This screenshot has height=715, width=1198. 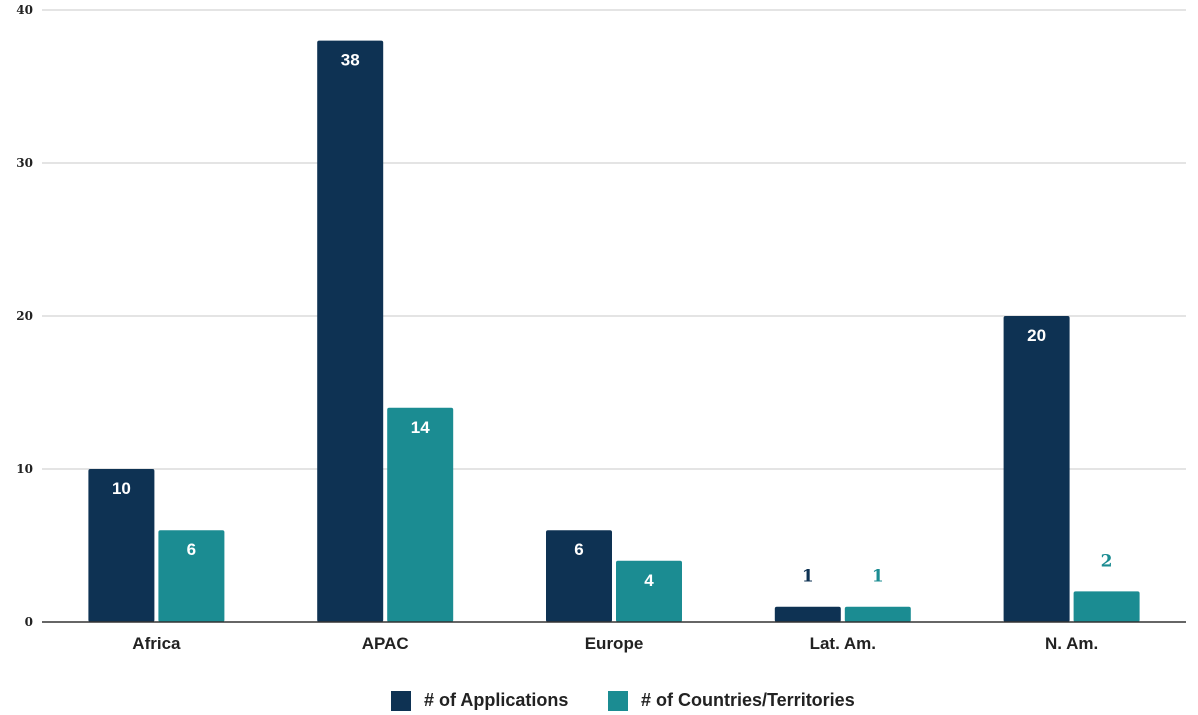 What do you see at coordinates (385, 643) in the screenshot?
I see `x-tick-label: APAC` at bounding box center [385, 643].